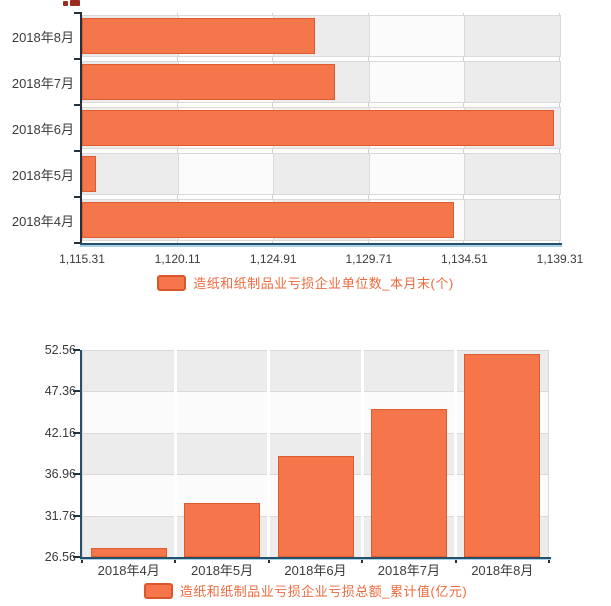 This screenshot has width=611, height=606. Describe the element at coordinates (273, 259) in the screenshot. I see `value-tick-label: 1,124.91` at that location.